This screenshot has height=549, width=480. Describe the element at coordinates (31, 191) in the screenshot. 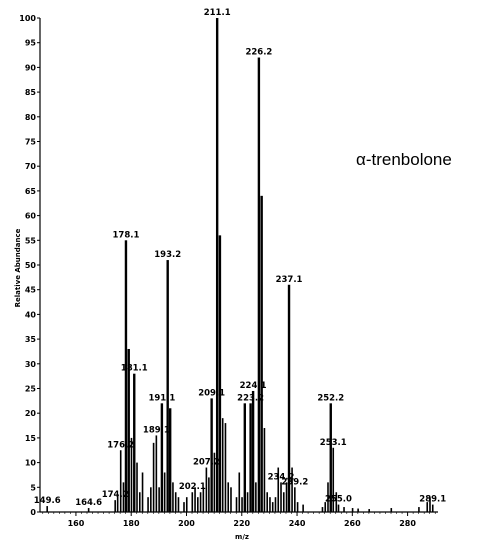

I see `y-tick-label: 65` at that location.